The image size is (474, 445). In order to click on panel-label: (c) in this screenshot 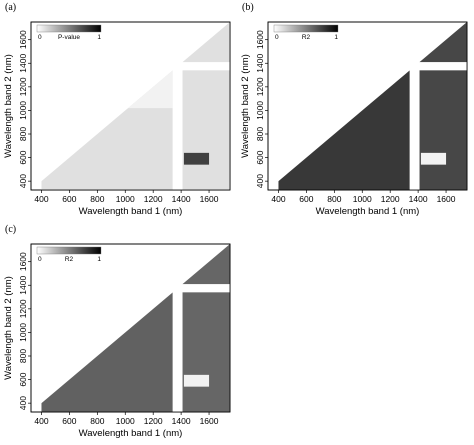, I will do `click(10, 229)`.